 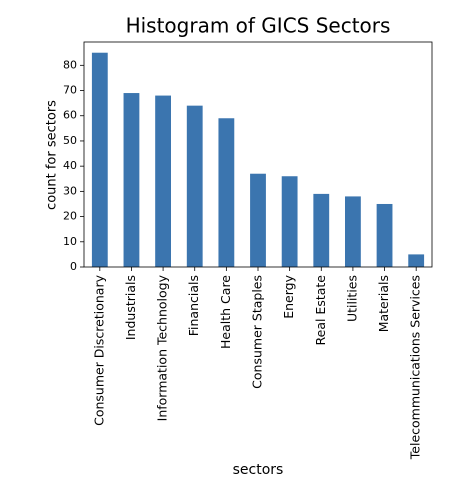 What do you see at coordinates (70, 190) in the screenshot?
I see `y-tick-label: 30` at bounding box center [70, 190].